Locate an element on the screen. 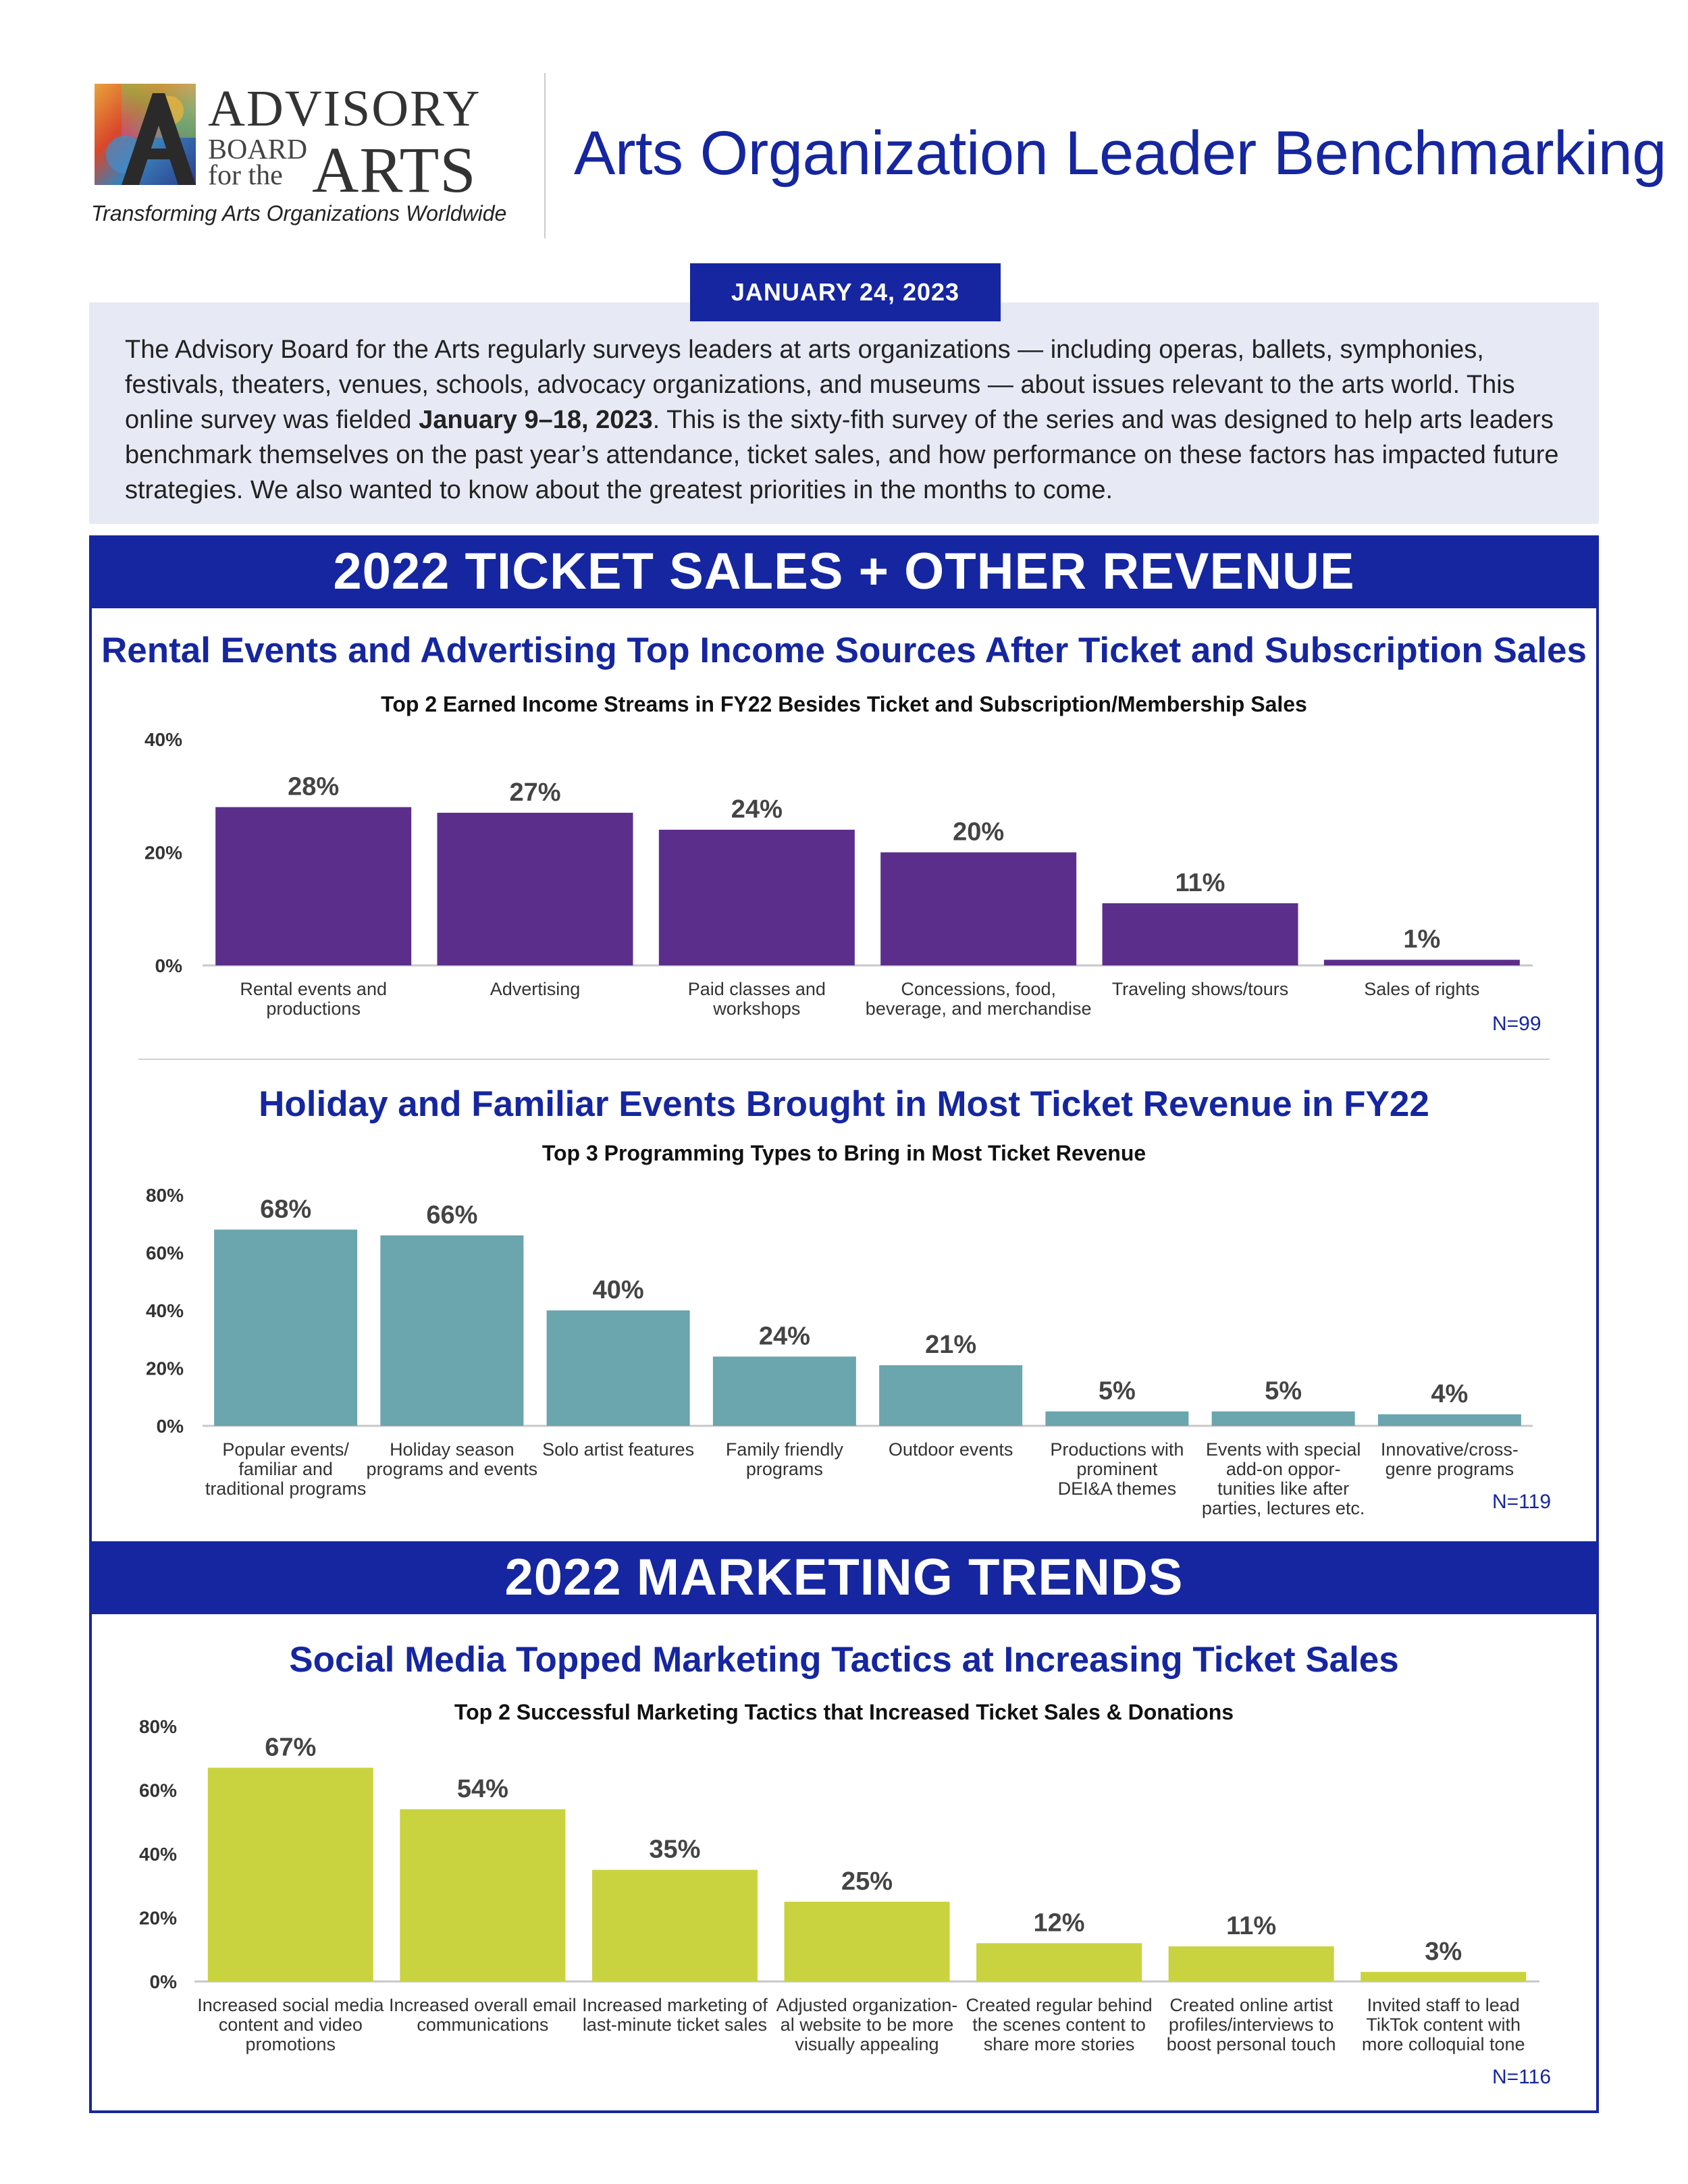 Image resolution: width=1688 pixels, height=2184 pixels. page-title: Arts Organization Leader Benchmarking is located at coordinates (1120, 153).